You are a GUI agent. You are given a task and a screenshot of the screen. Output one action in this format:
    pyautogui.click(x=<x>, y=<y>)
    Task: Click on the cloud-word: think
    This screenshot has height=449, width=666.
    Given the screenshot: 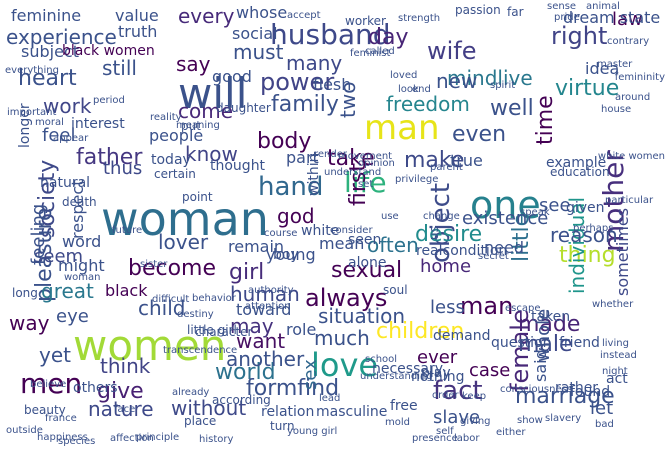 What is the action you would take?
    pyautogui.click(x=125, y=366)
    